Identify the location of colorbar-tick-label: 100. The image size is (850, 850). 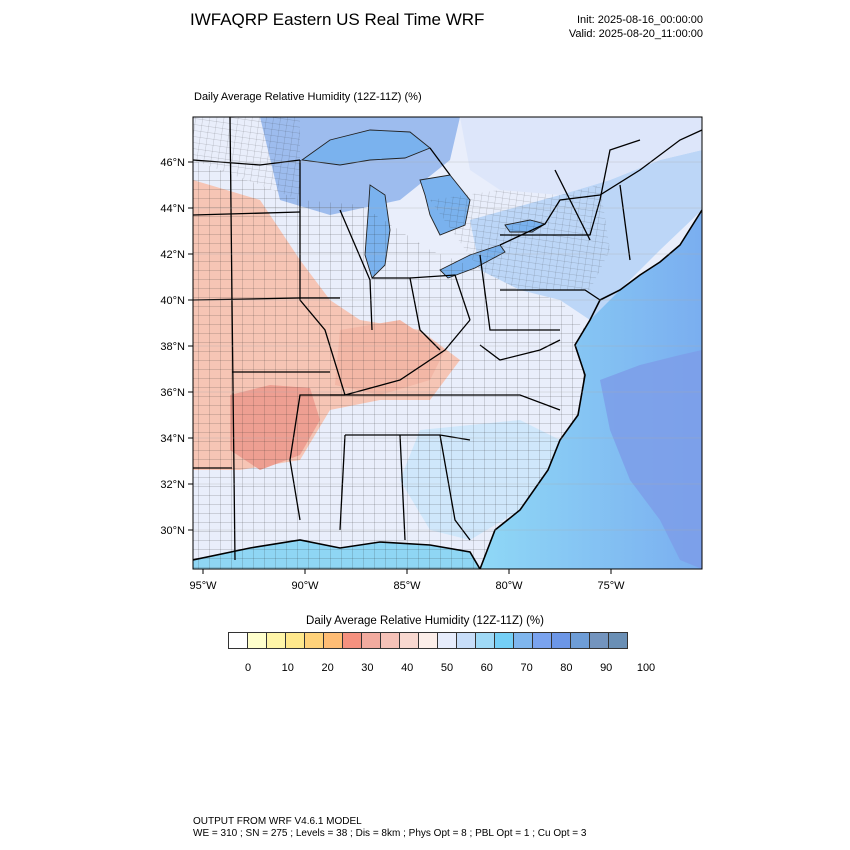
(646, 668).